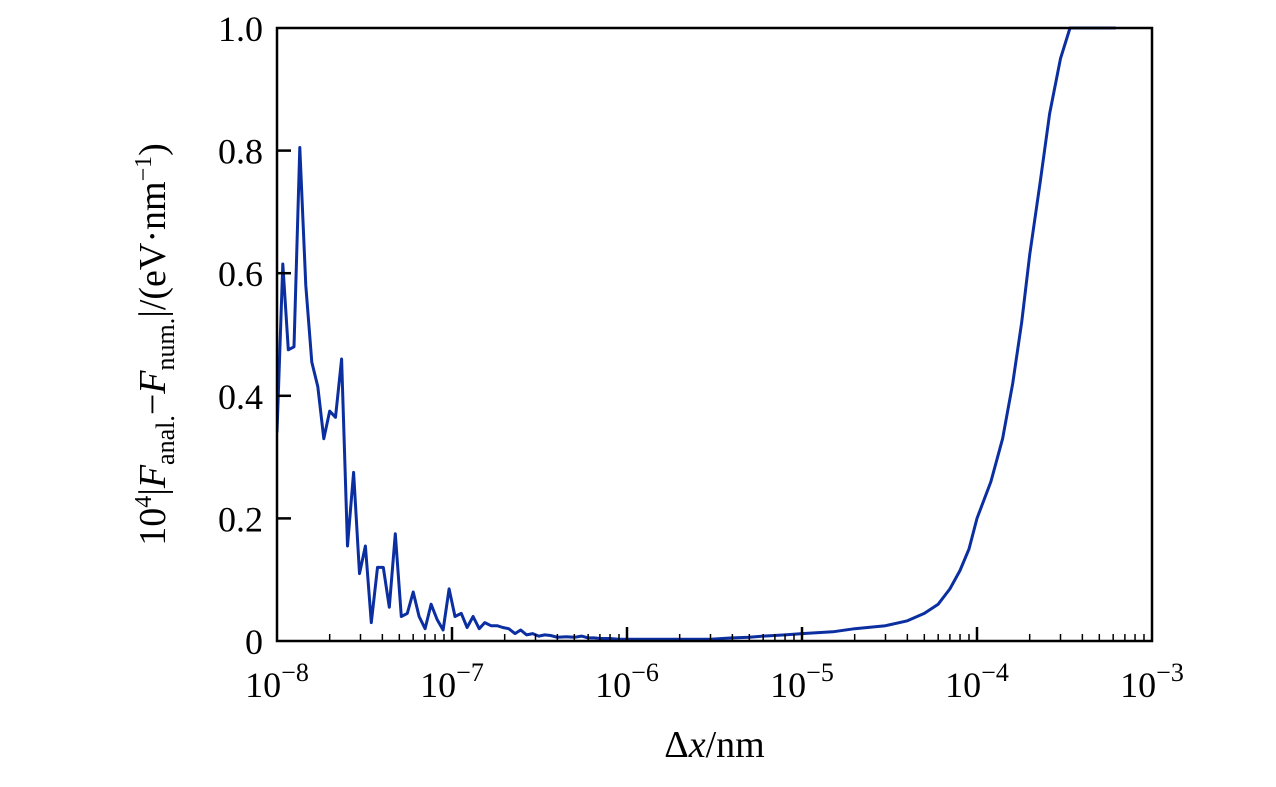  I want to click on y-axis-title: 104|Fanal.−Fnum.|/(eV·nm−1), so click(155, 344).